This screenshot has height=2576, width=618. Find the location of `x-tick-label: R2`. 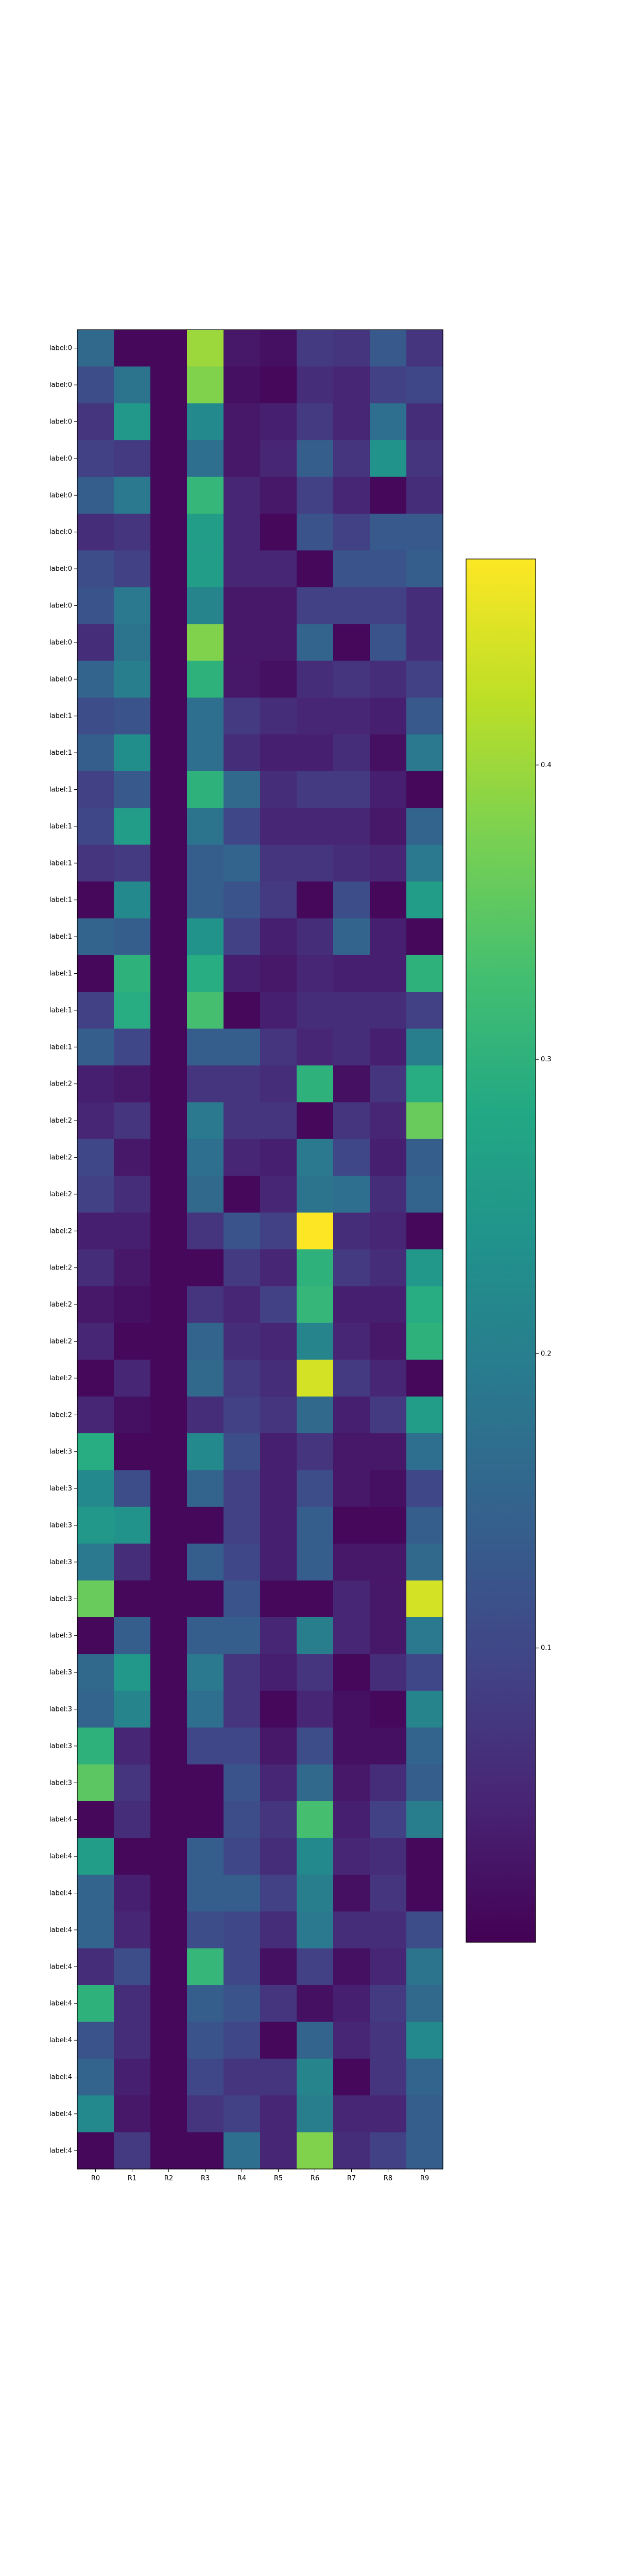

x-tick-label: R2 is located at coordinates (168, 2178).